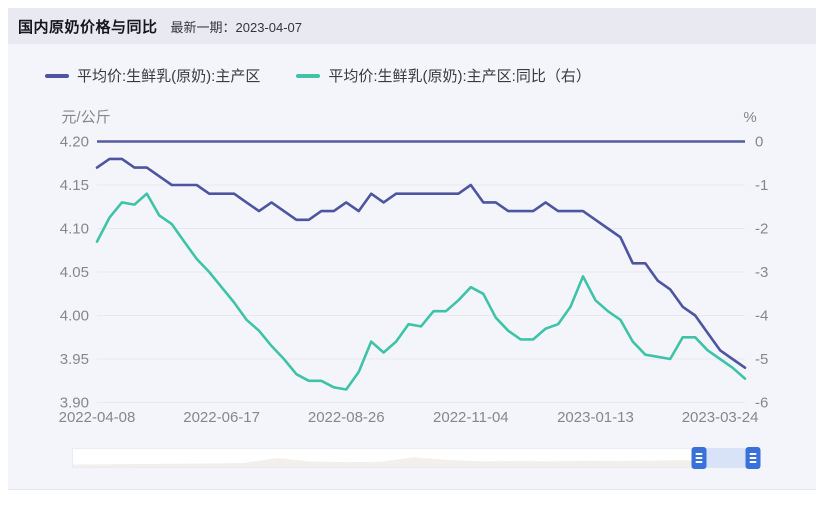 The image size is (825, 506). Describe the element at coordinates (74, 359) in the screenshot. I see `y-tick-label-left: 3.95` at that location.